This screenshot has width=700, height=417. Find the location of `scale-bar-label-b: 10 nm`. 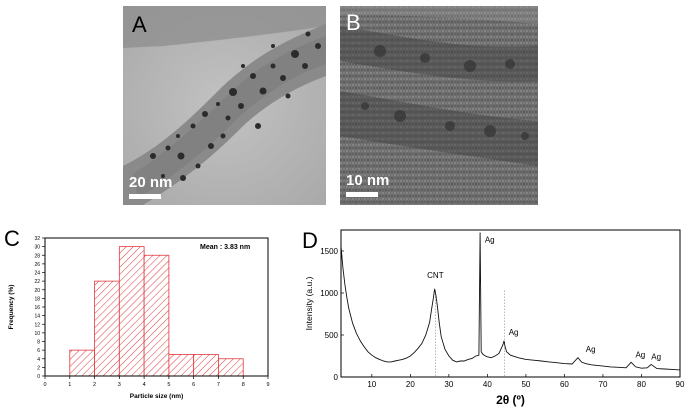

scale-bar-label-b: 10 nm is located at coordinates (368, 180).